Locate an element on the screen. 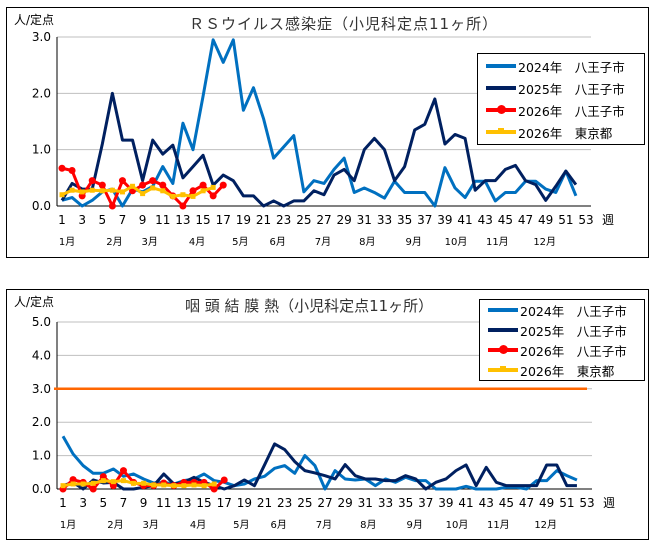 The image size is (655, 543). x-tick-label: 33 is located at coordinates (385, 503).